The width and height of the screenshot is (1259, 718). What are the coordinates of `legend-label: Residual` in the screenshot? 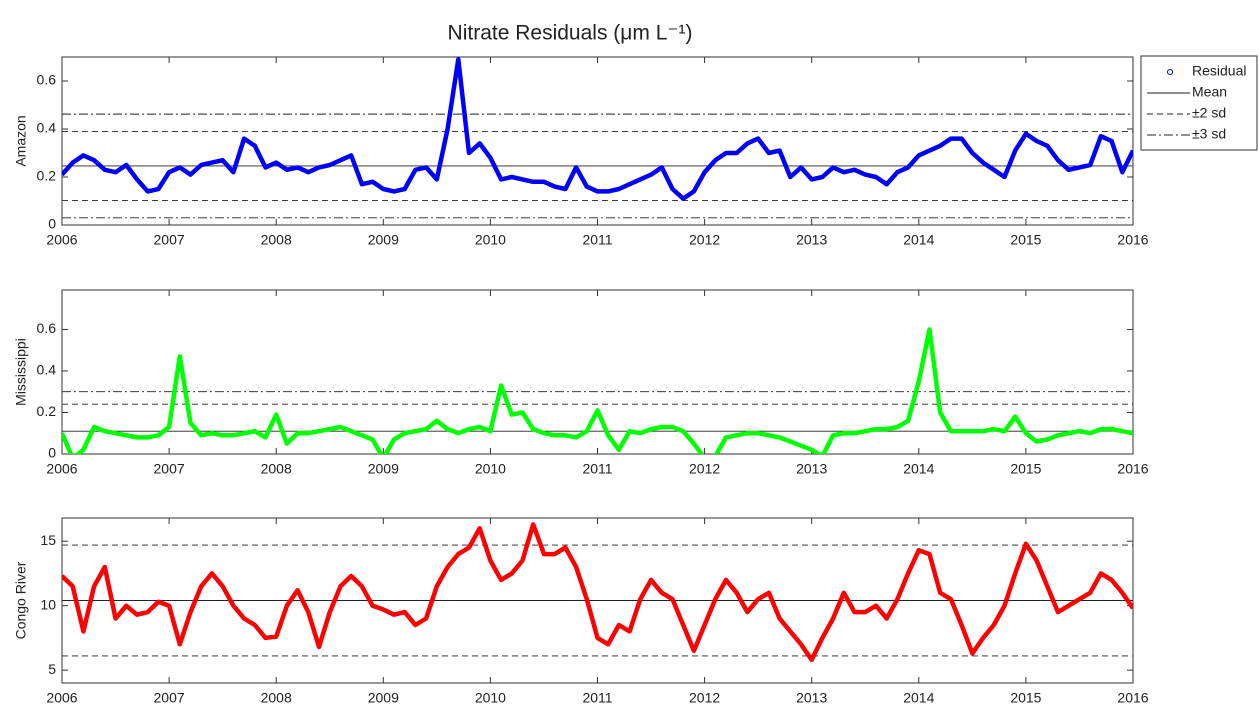 It's located at (1219, 71).